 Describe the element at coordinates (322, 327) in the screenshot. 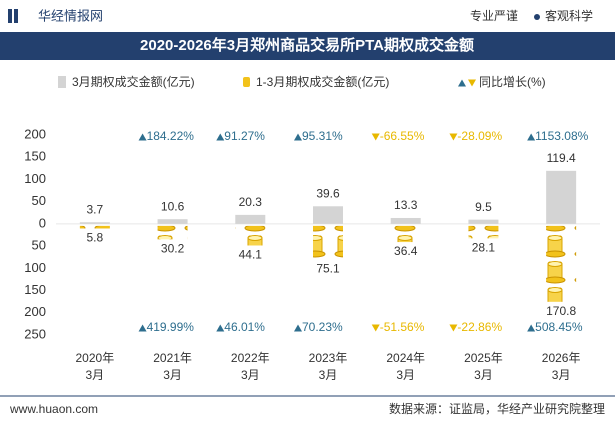

I see `growth-label: 70.23%` at that location.